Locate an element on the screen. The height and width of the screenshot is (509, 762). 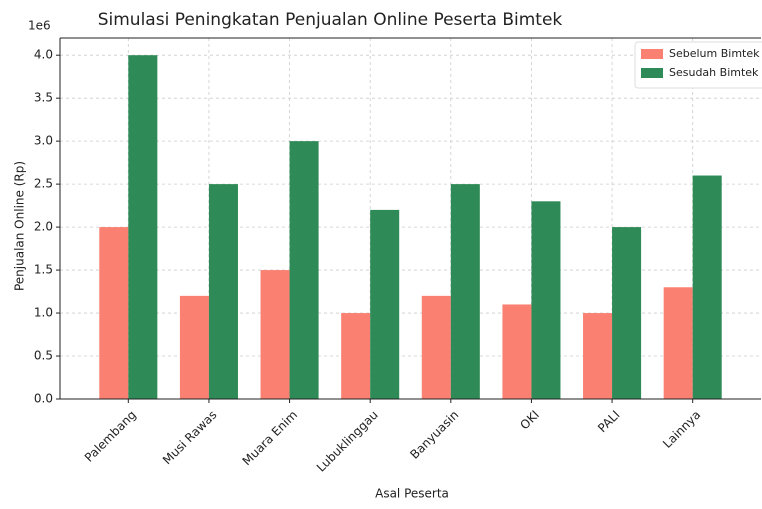
x-tick-label: Palembang is located at coordinates (110, 436).